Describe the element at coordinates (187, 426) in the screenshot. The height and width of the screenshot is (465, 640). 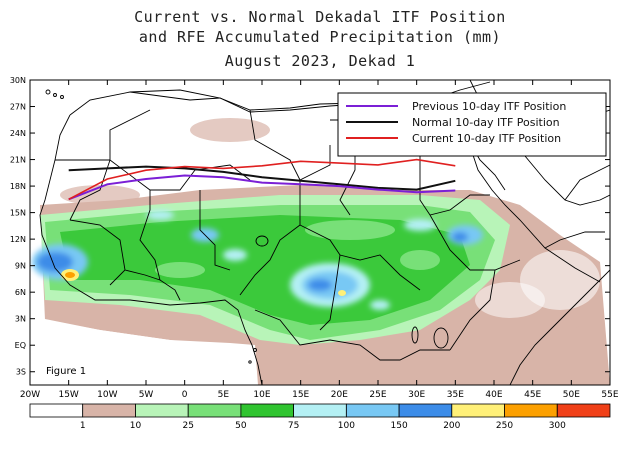
I see `colorbar-label: 25` at that location.